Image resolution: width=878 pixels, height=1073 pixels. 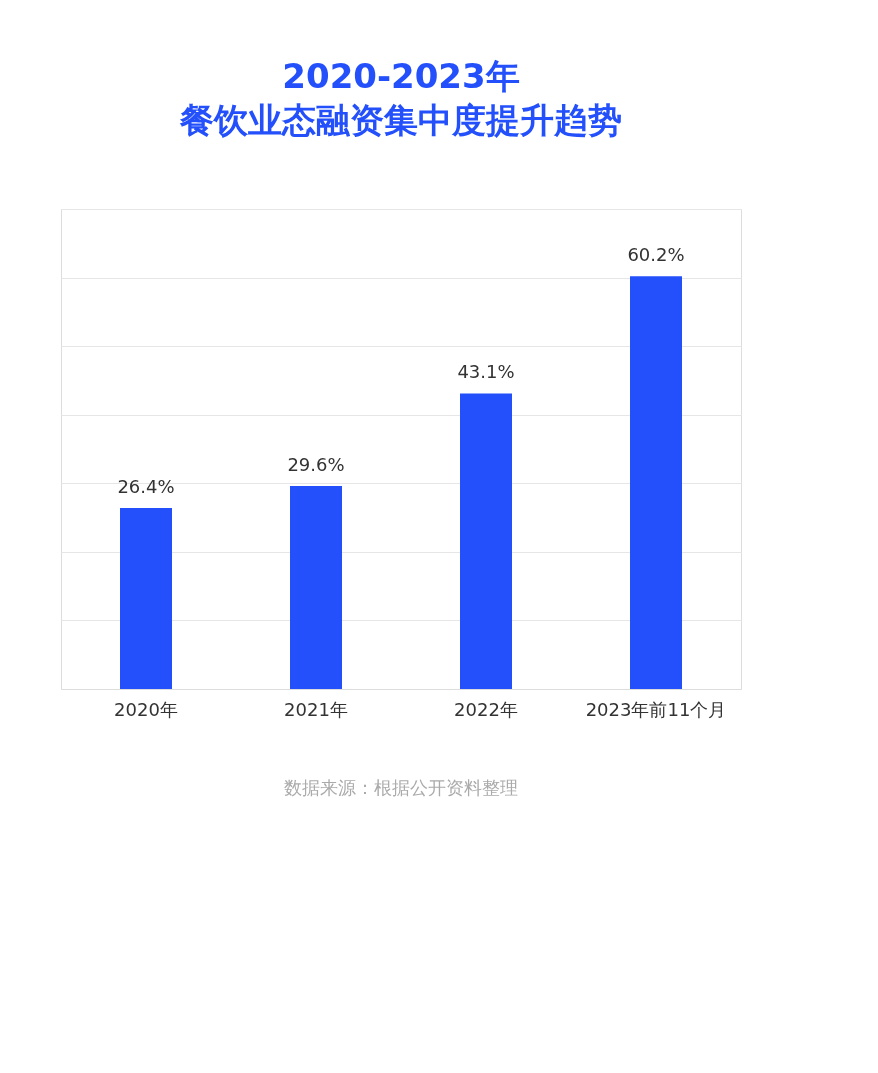 What do you see at coordinates (400, 120) in the screenshot?
I see `chart-subtitle: 餐饮业态融资集中度提升趋势` at bounding box center [400, 120].